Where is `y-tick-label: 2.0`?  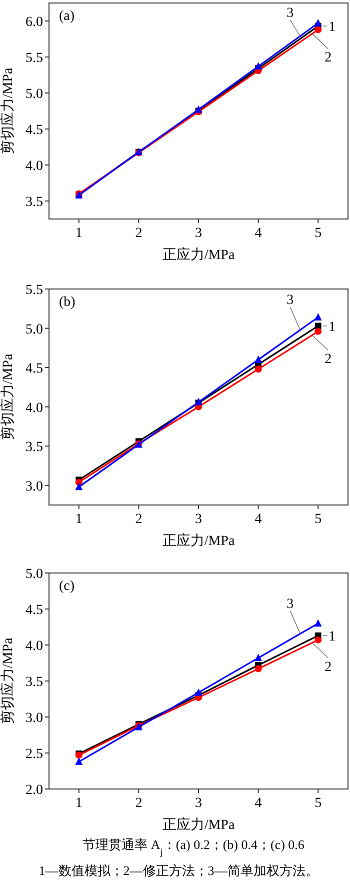 y-tick-label: 2.0 is located at coordinates (34, 790).